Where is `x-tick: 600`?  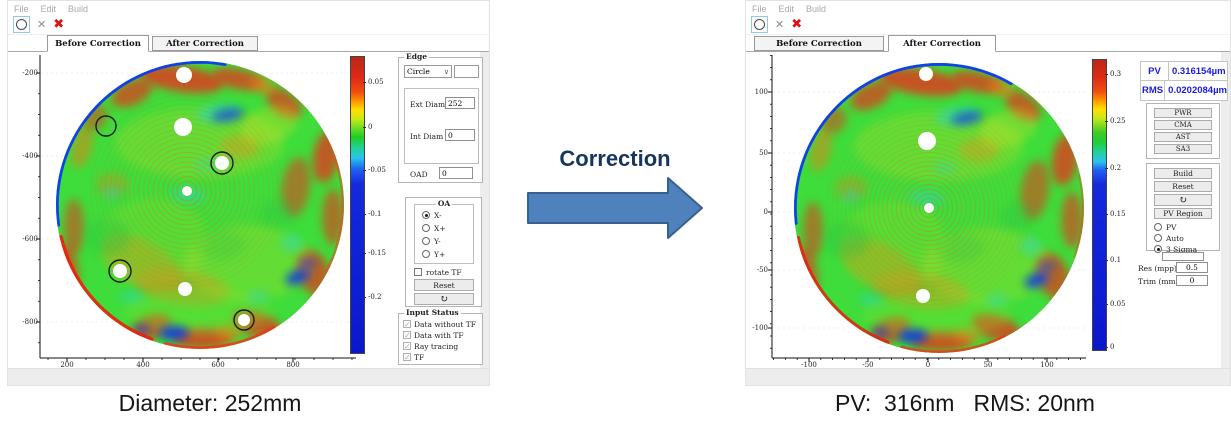 x-tick: 600 is located at coordinates (218, 365).